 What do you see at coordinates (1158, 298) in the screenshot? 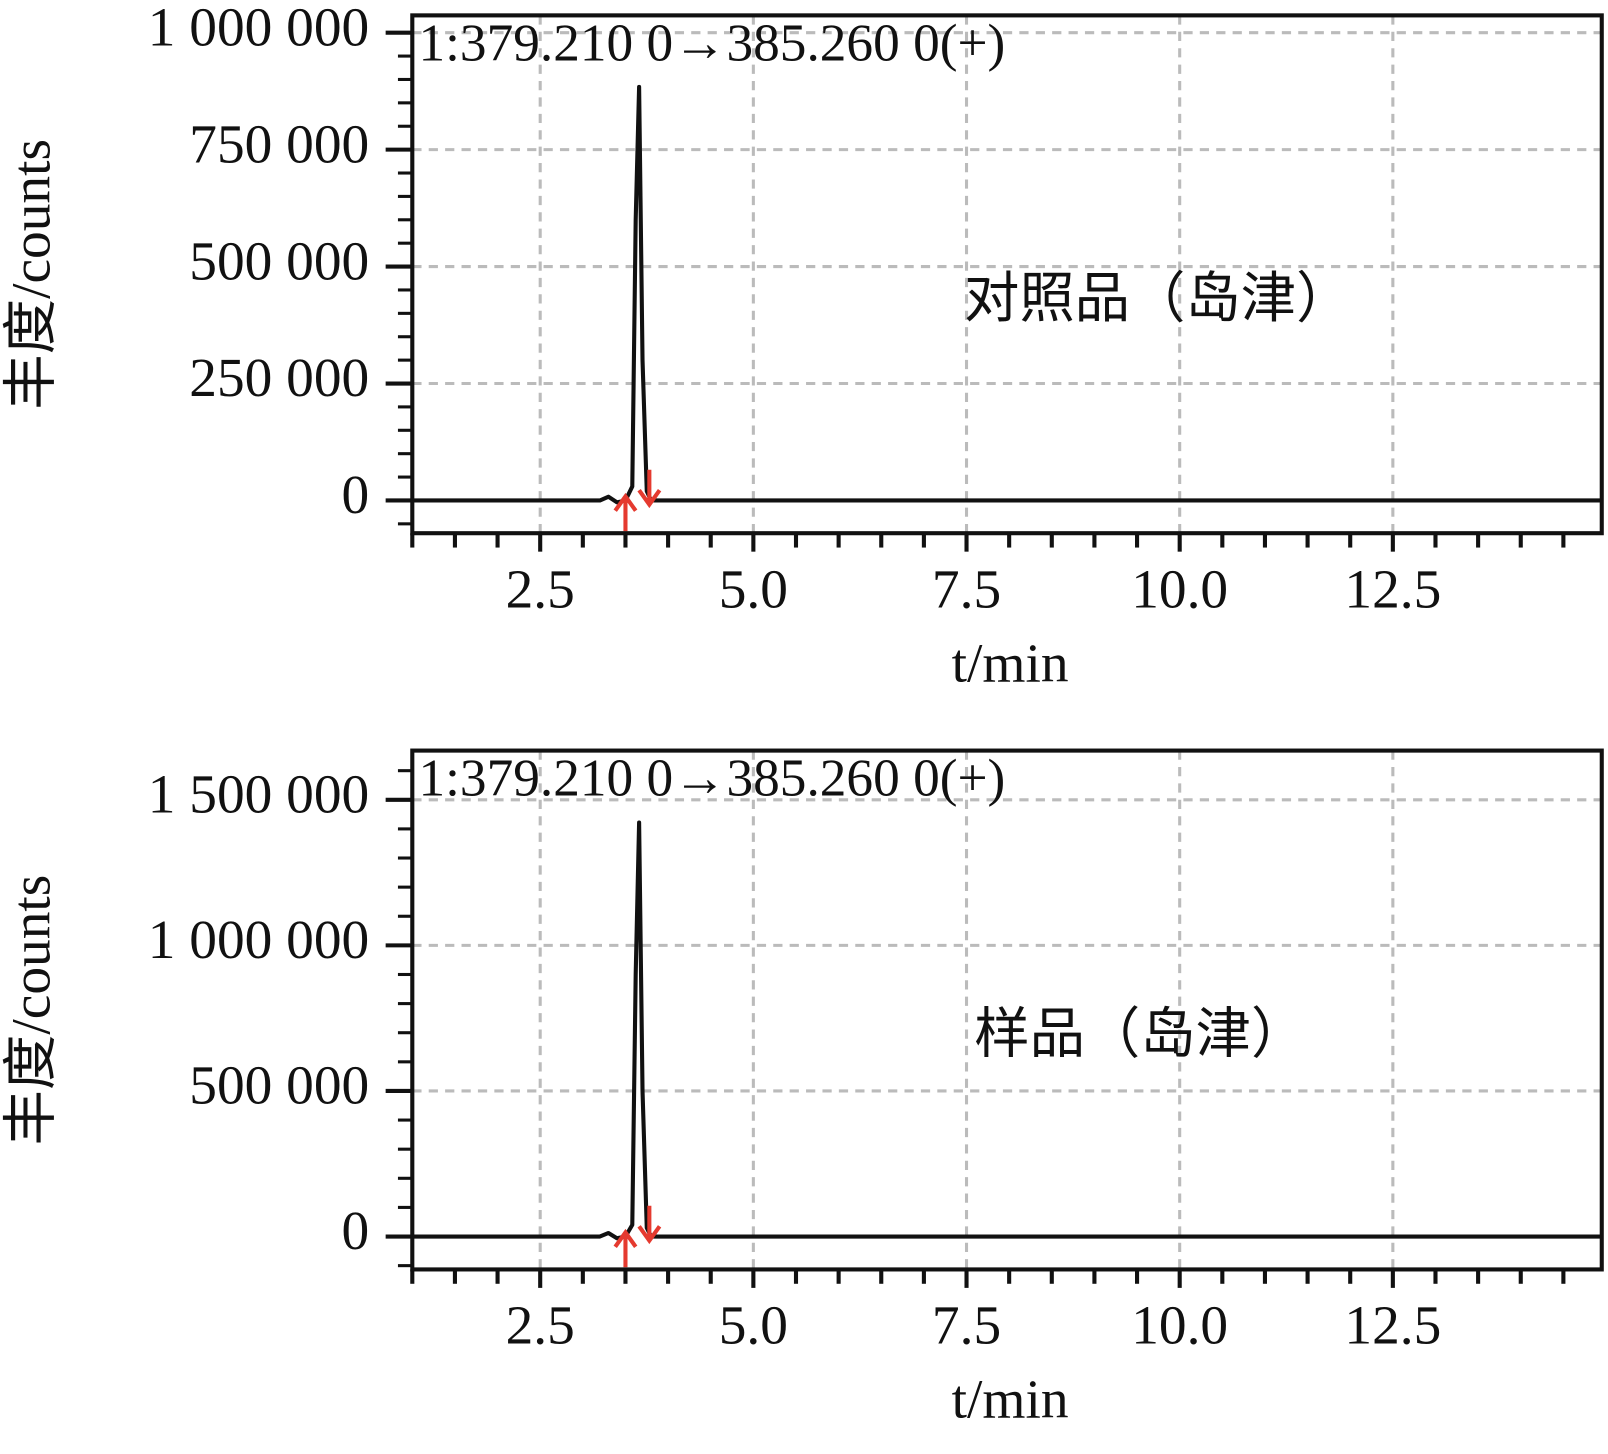
I see `annotation: 对照品（岛津）` at bounding box center [1158, 298].